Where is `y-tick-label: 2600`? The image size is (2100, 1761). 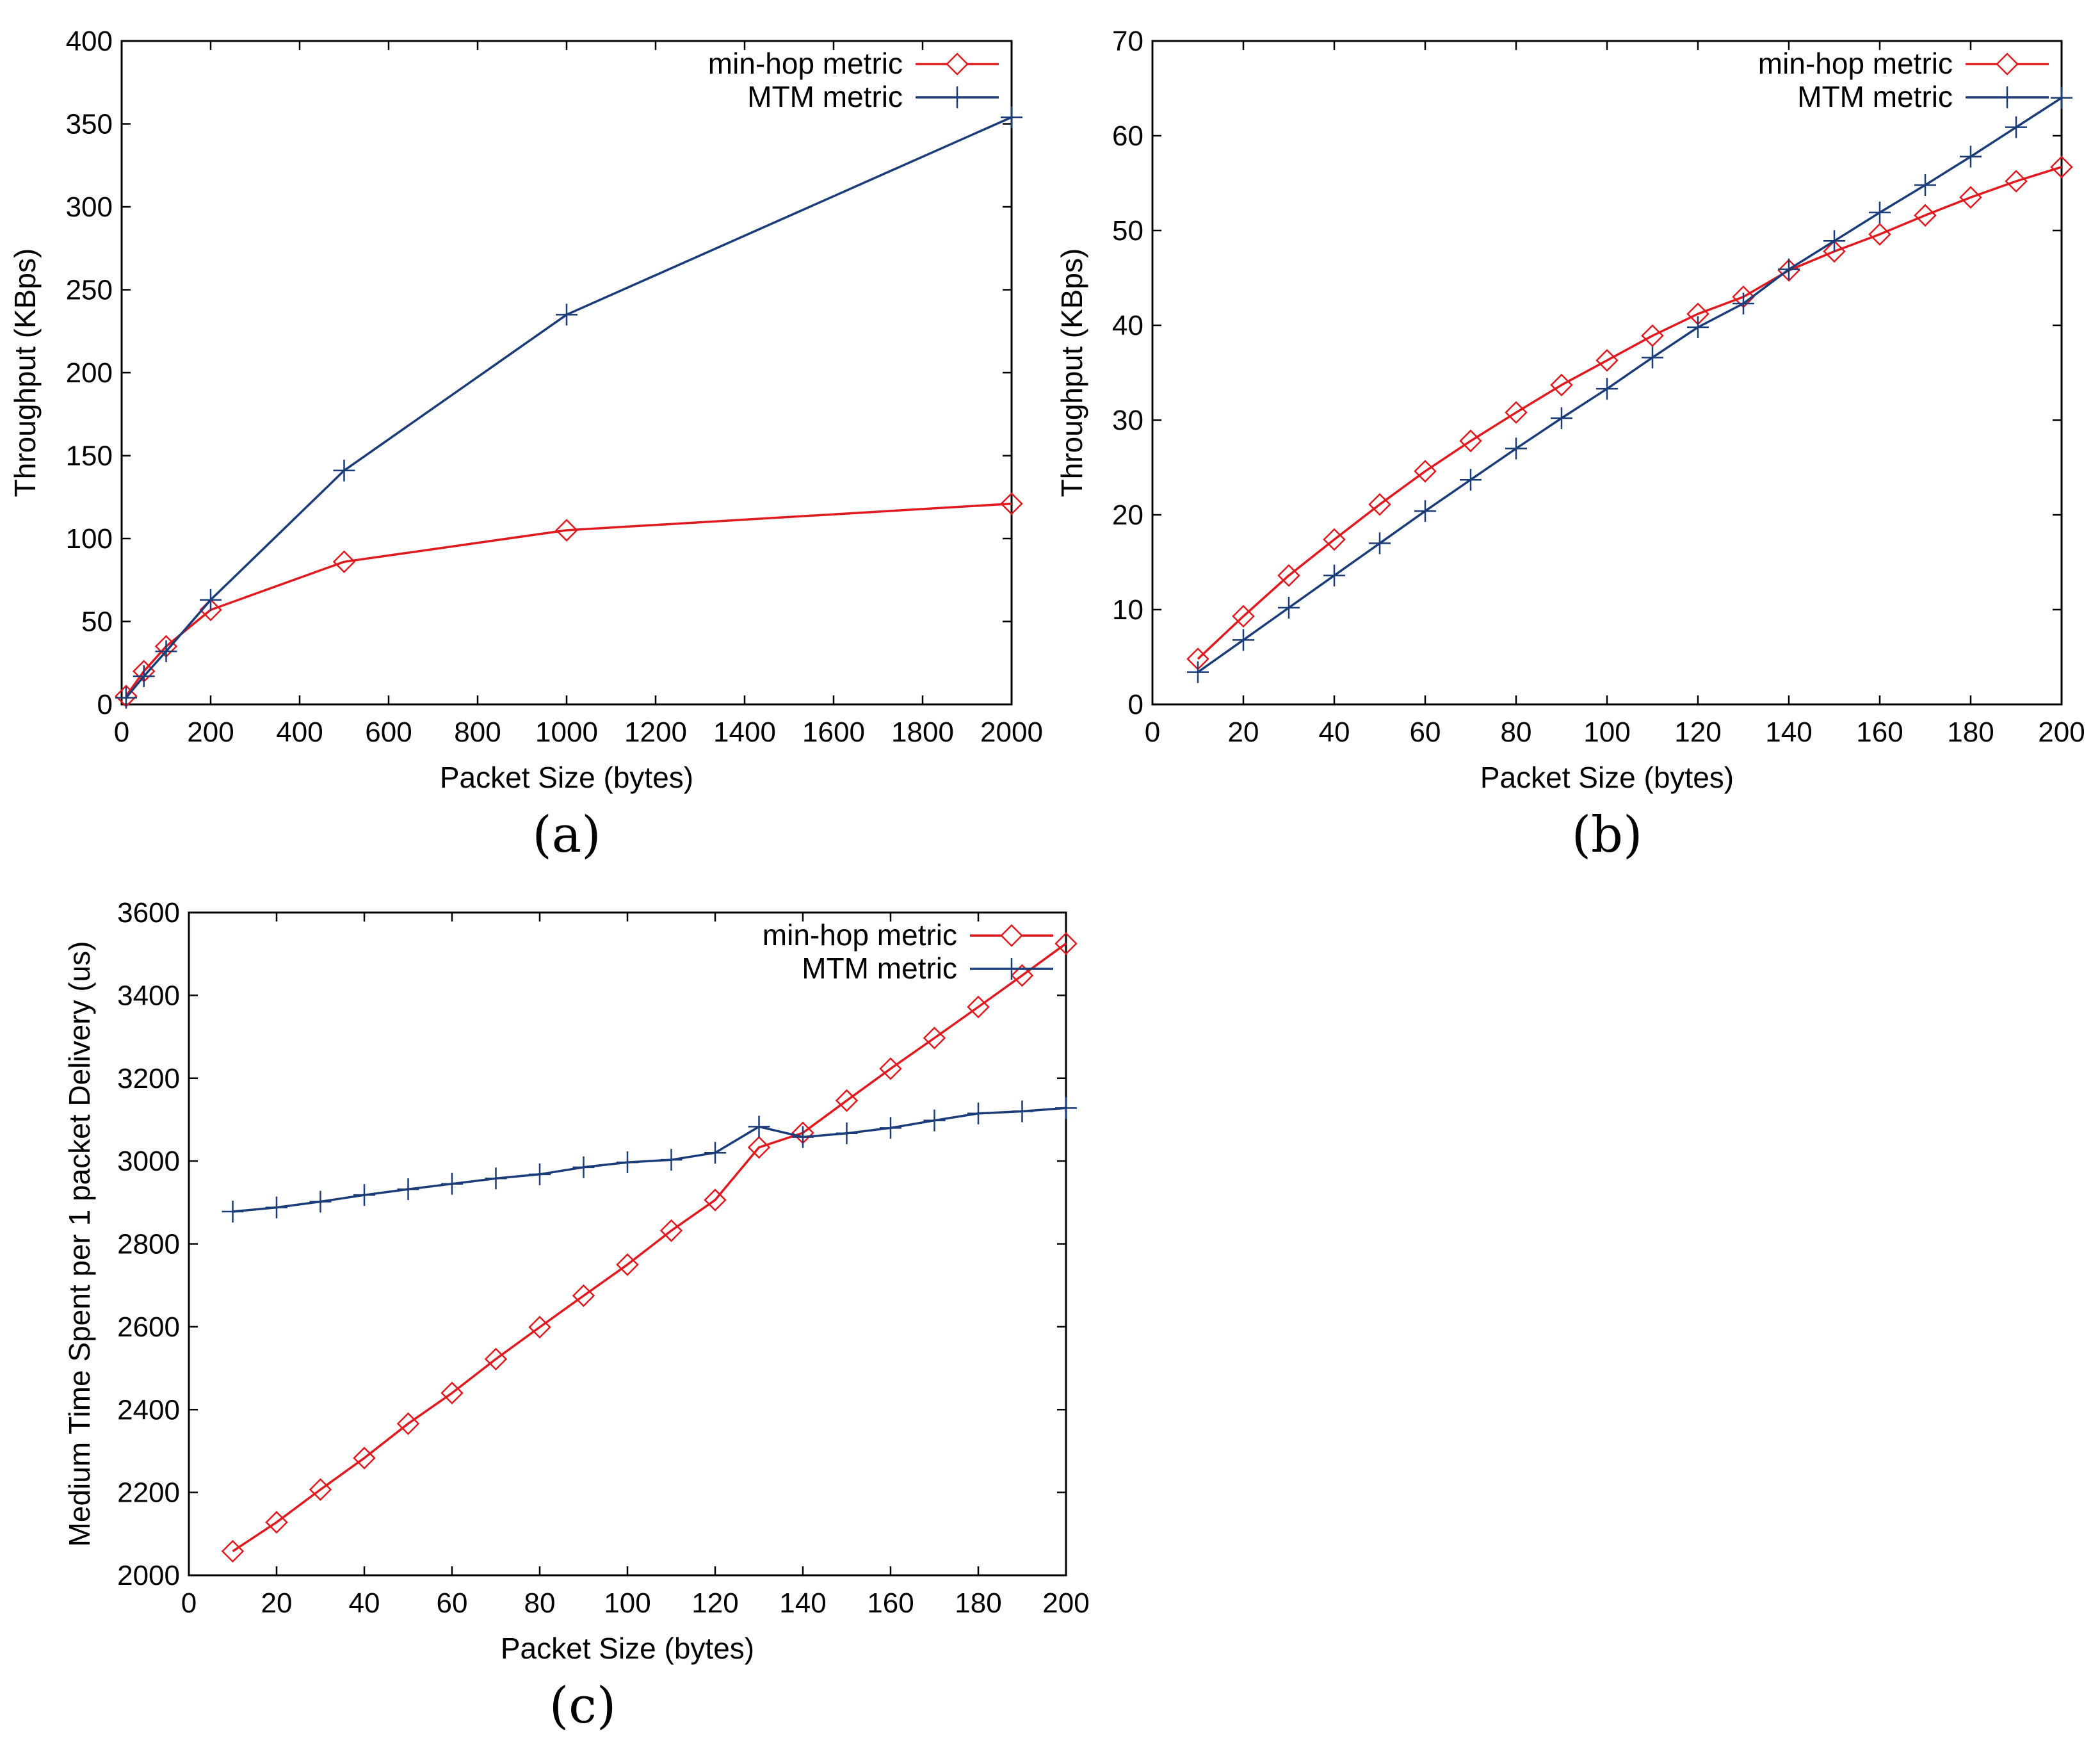 y-tick-label: 2600 is located at coordinates (148, 1327).